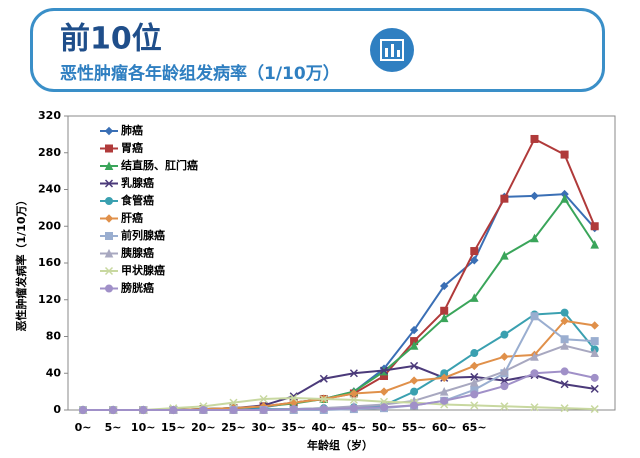  I want to click on y-tick-label: 40, so click(54, 372).